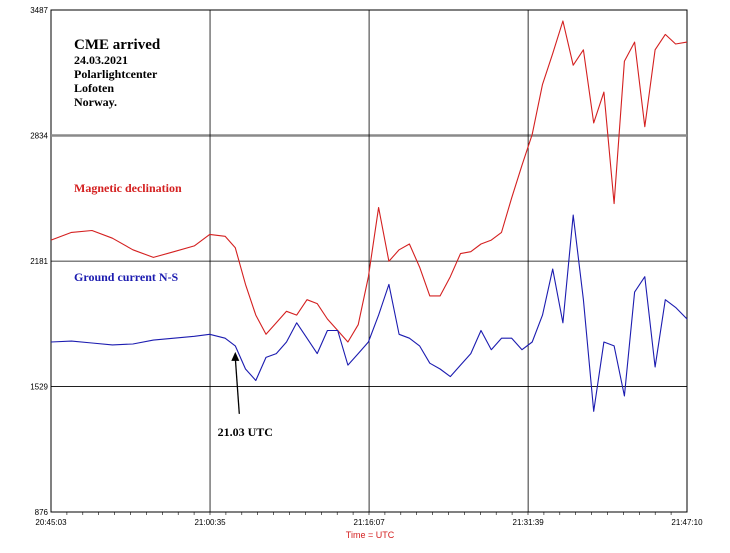  I want to click on arrow-head, so click(235, 356).